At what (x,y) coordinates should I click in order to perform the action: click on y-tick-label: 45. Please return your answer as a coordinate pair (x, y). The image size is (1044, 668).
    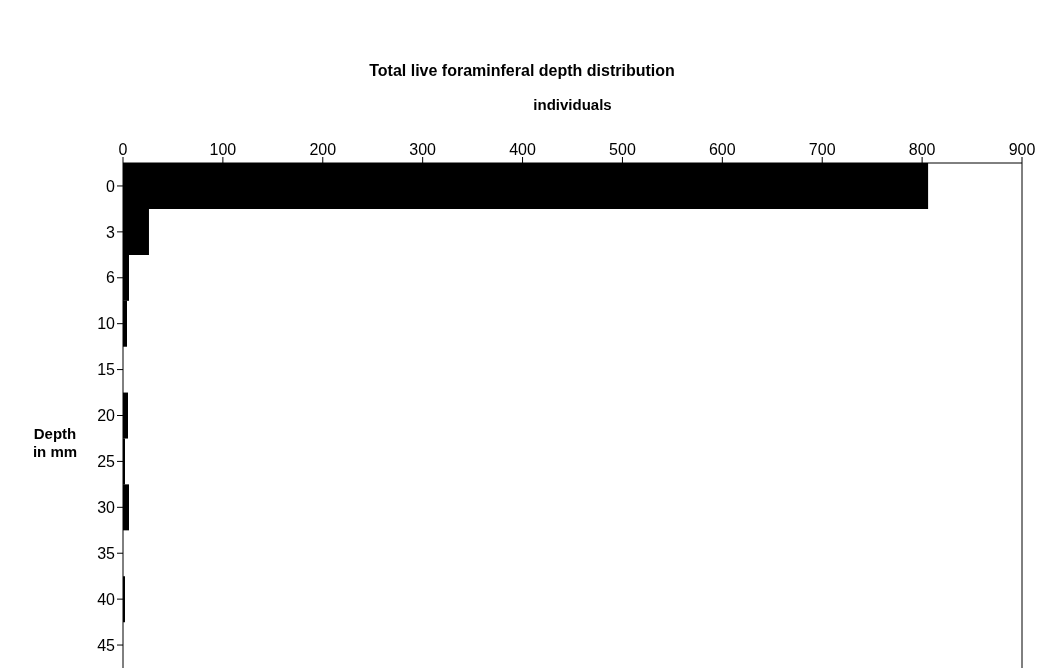
    Looking at the image, I should click on (106, 645).